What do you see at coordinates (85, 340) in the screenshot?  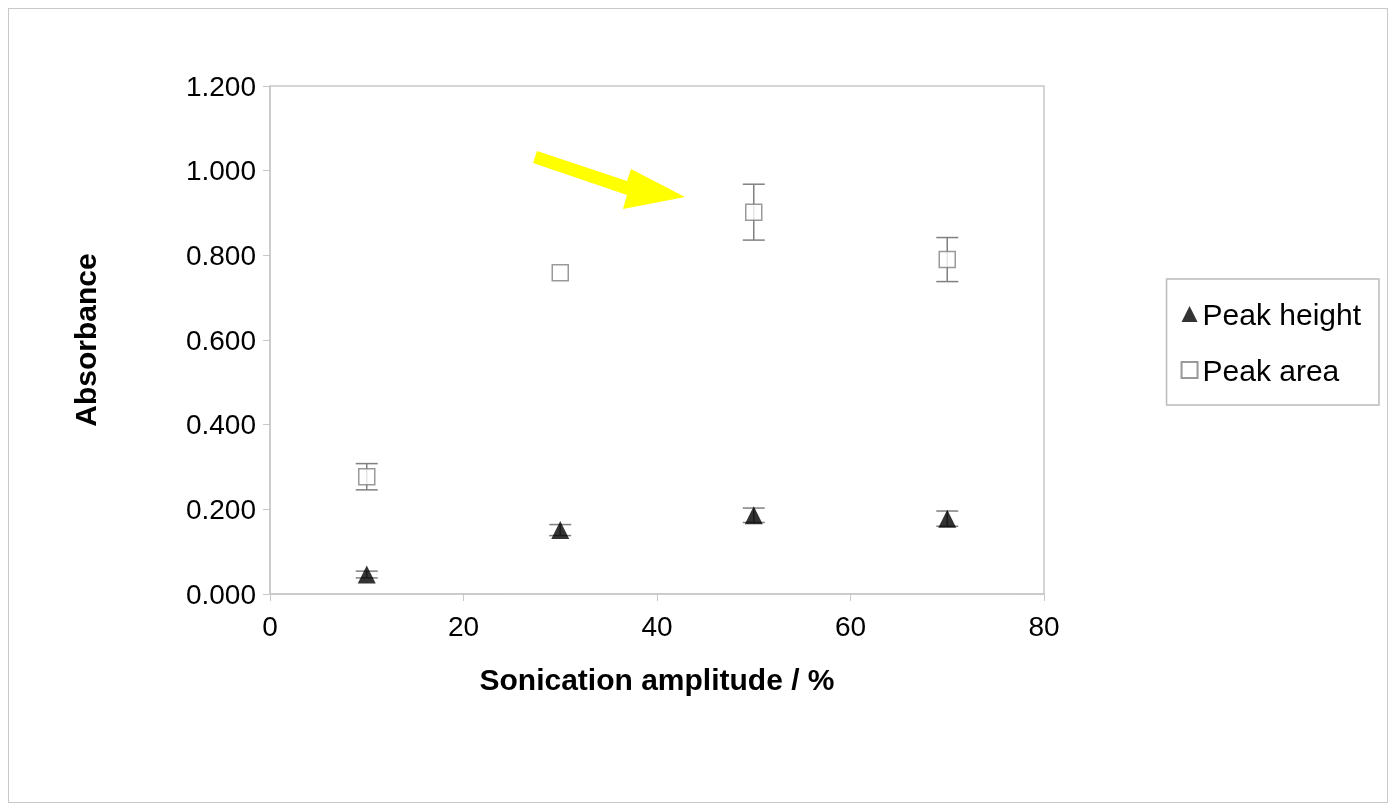 I see `y-axis-title: Absorbance` at bounding box center [85, 340].